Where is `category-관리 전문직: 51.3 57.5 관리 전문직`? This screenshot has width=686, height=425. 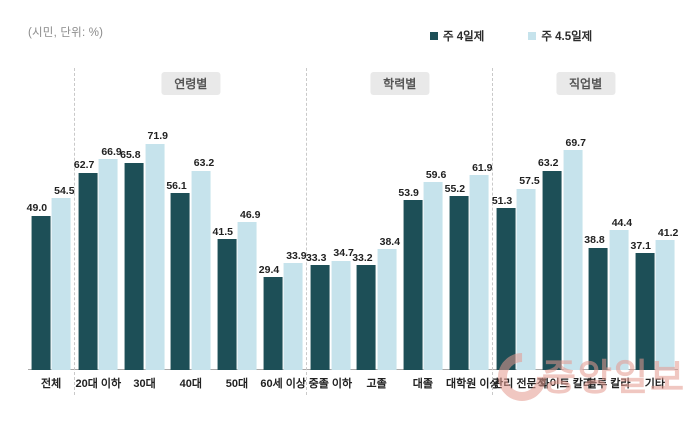
category-관리 전문직: 51.3 57.5 관리 전문직 is located at coordinates (519, 231).